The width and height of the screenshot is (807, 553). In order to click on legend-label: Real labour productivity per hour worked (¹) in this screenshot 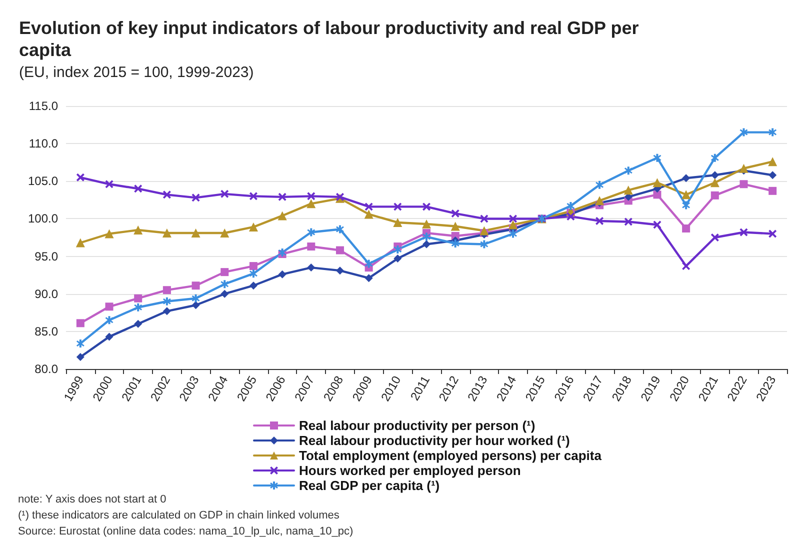, I will do `click(434, 440)`.